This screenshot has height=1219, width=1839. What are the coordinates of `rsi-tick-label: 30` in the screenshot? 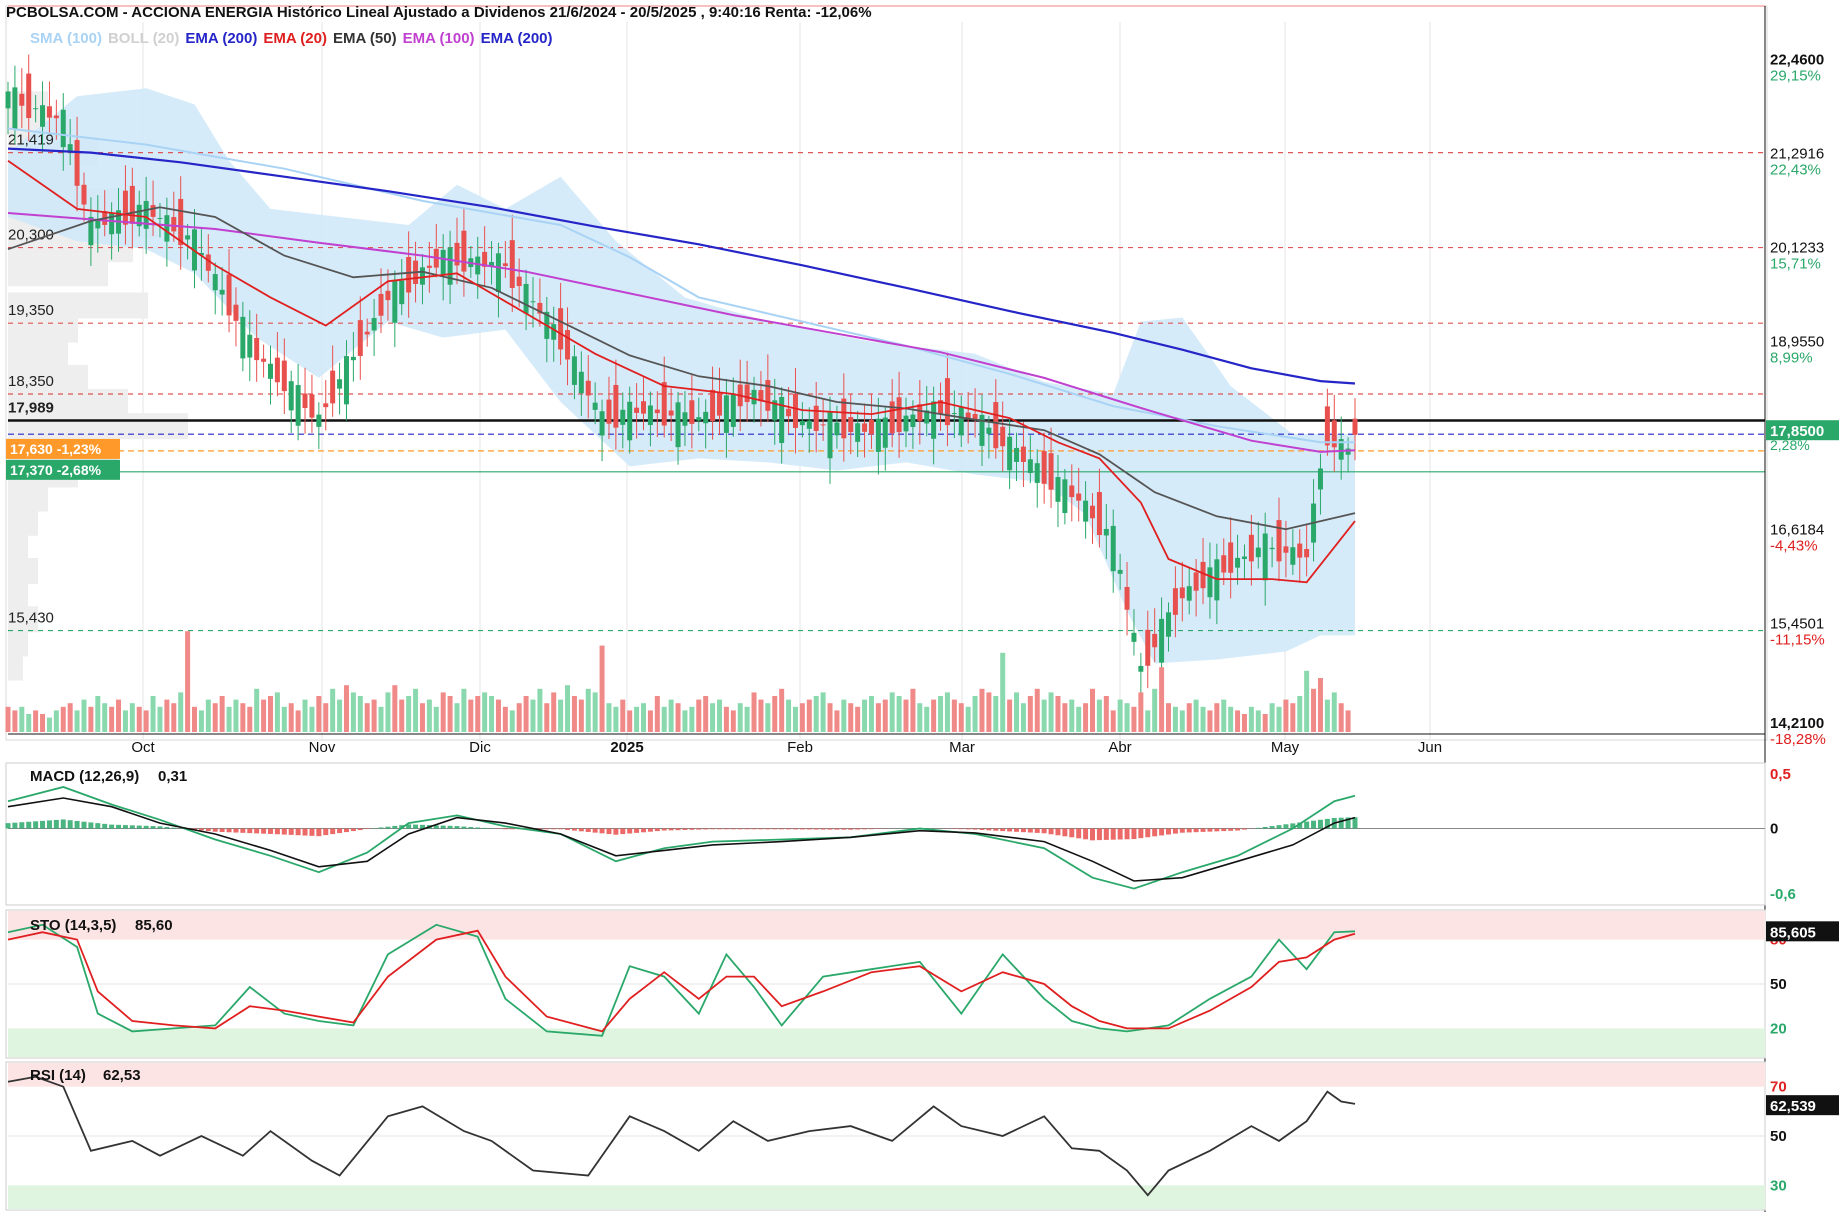 It's located at (1778, 1185).